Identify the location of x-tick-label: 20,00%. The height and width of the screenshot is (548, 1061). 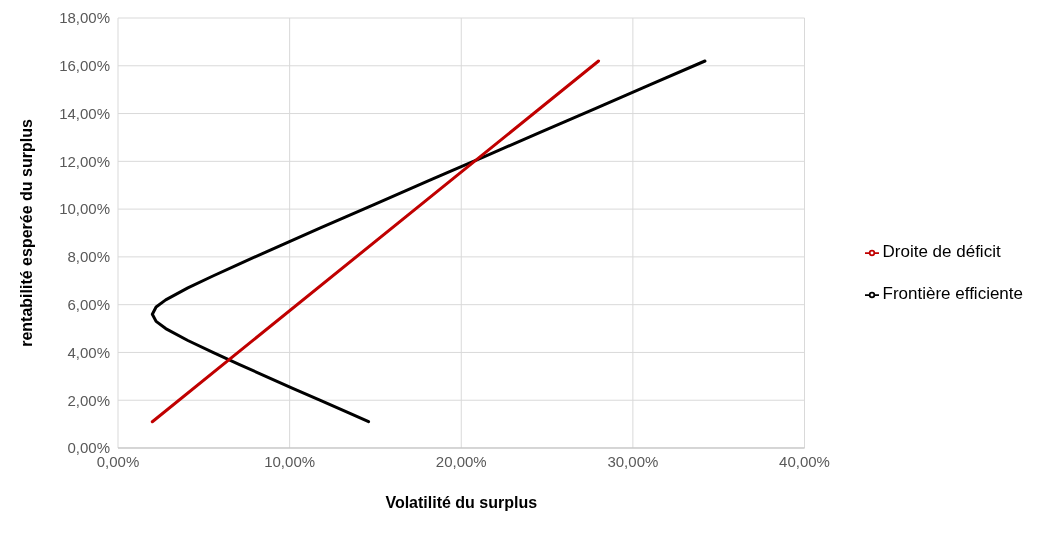
(461, 461).